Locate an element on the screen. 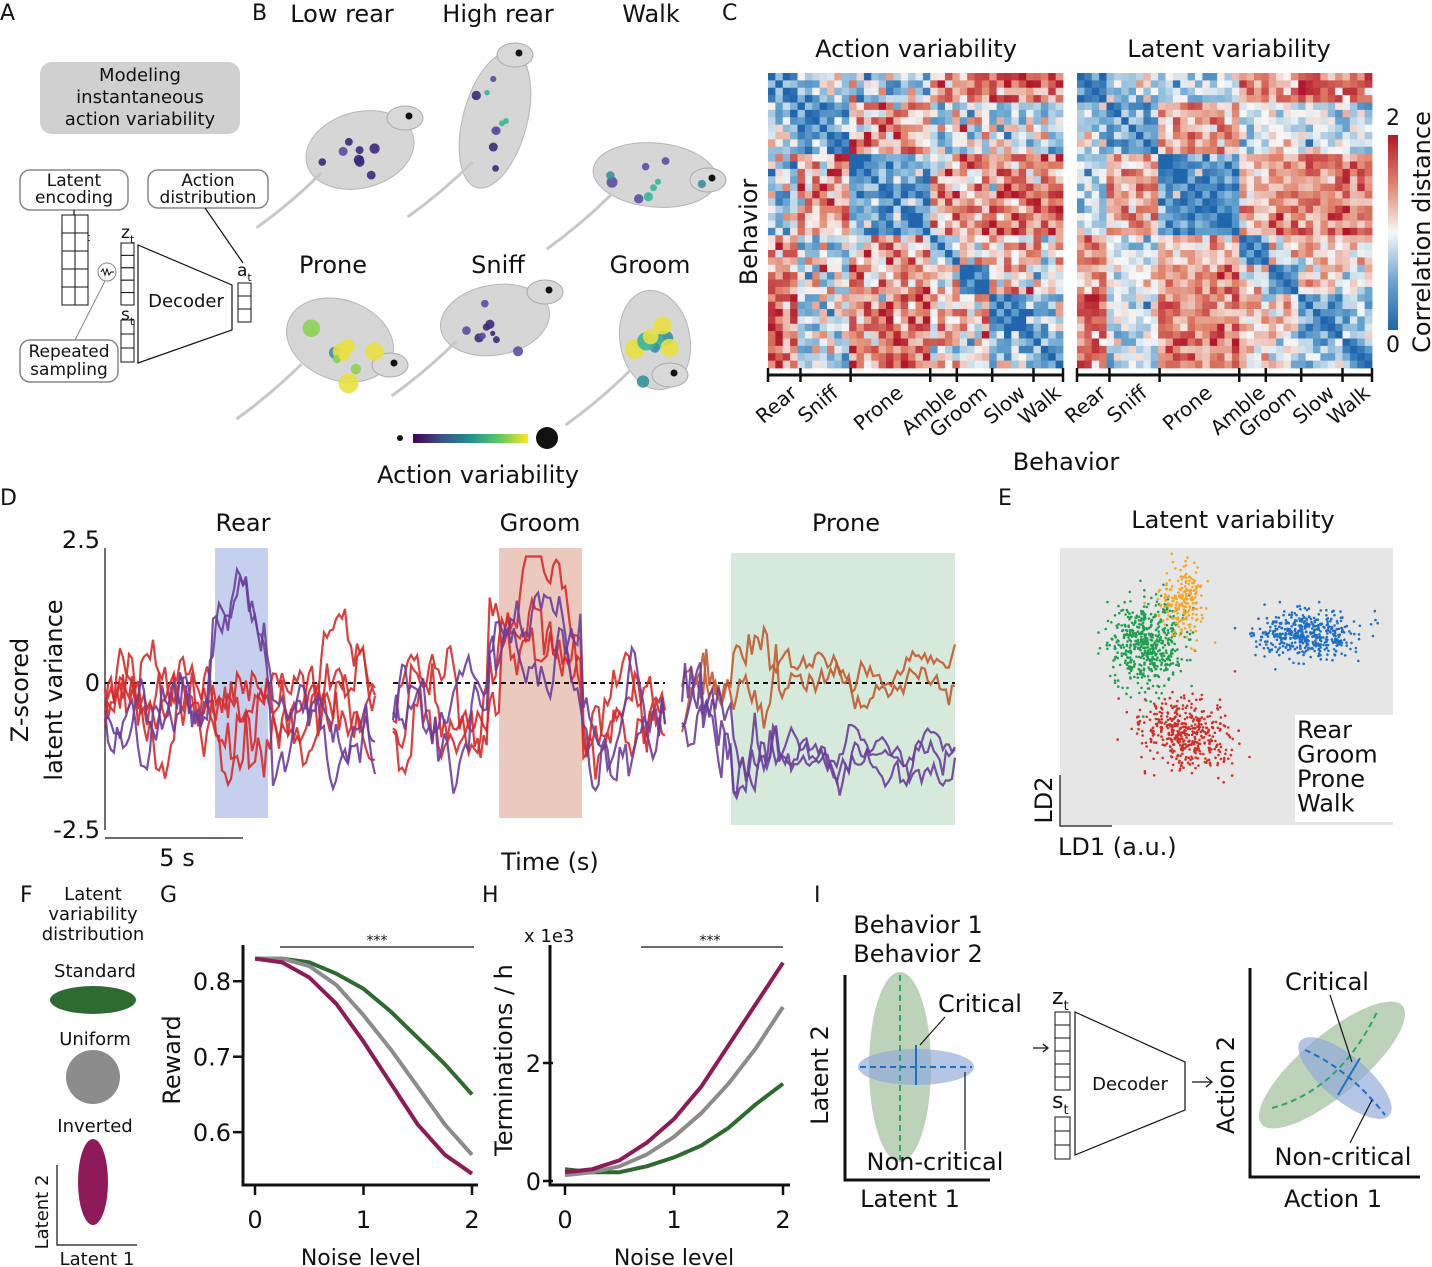 The image size is (1432, 1267). rat-head is located at coordinates (670, 375).